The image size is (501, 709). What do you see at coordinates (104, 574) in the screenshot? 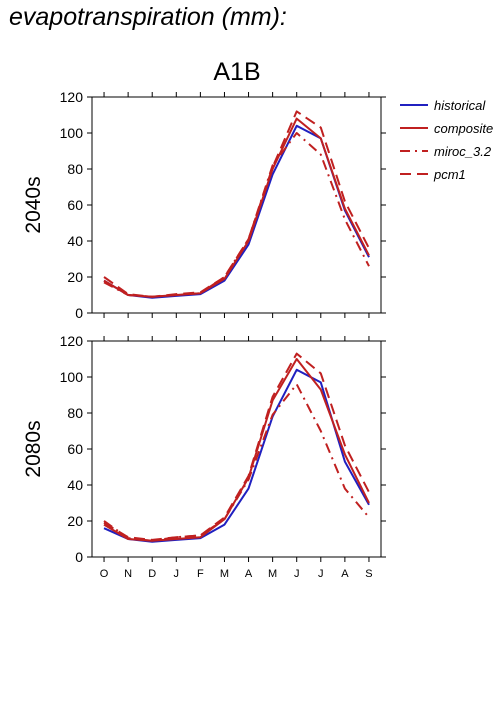
I see `x-tick-label: O` at bounding box center [104, 574].